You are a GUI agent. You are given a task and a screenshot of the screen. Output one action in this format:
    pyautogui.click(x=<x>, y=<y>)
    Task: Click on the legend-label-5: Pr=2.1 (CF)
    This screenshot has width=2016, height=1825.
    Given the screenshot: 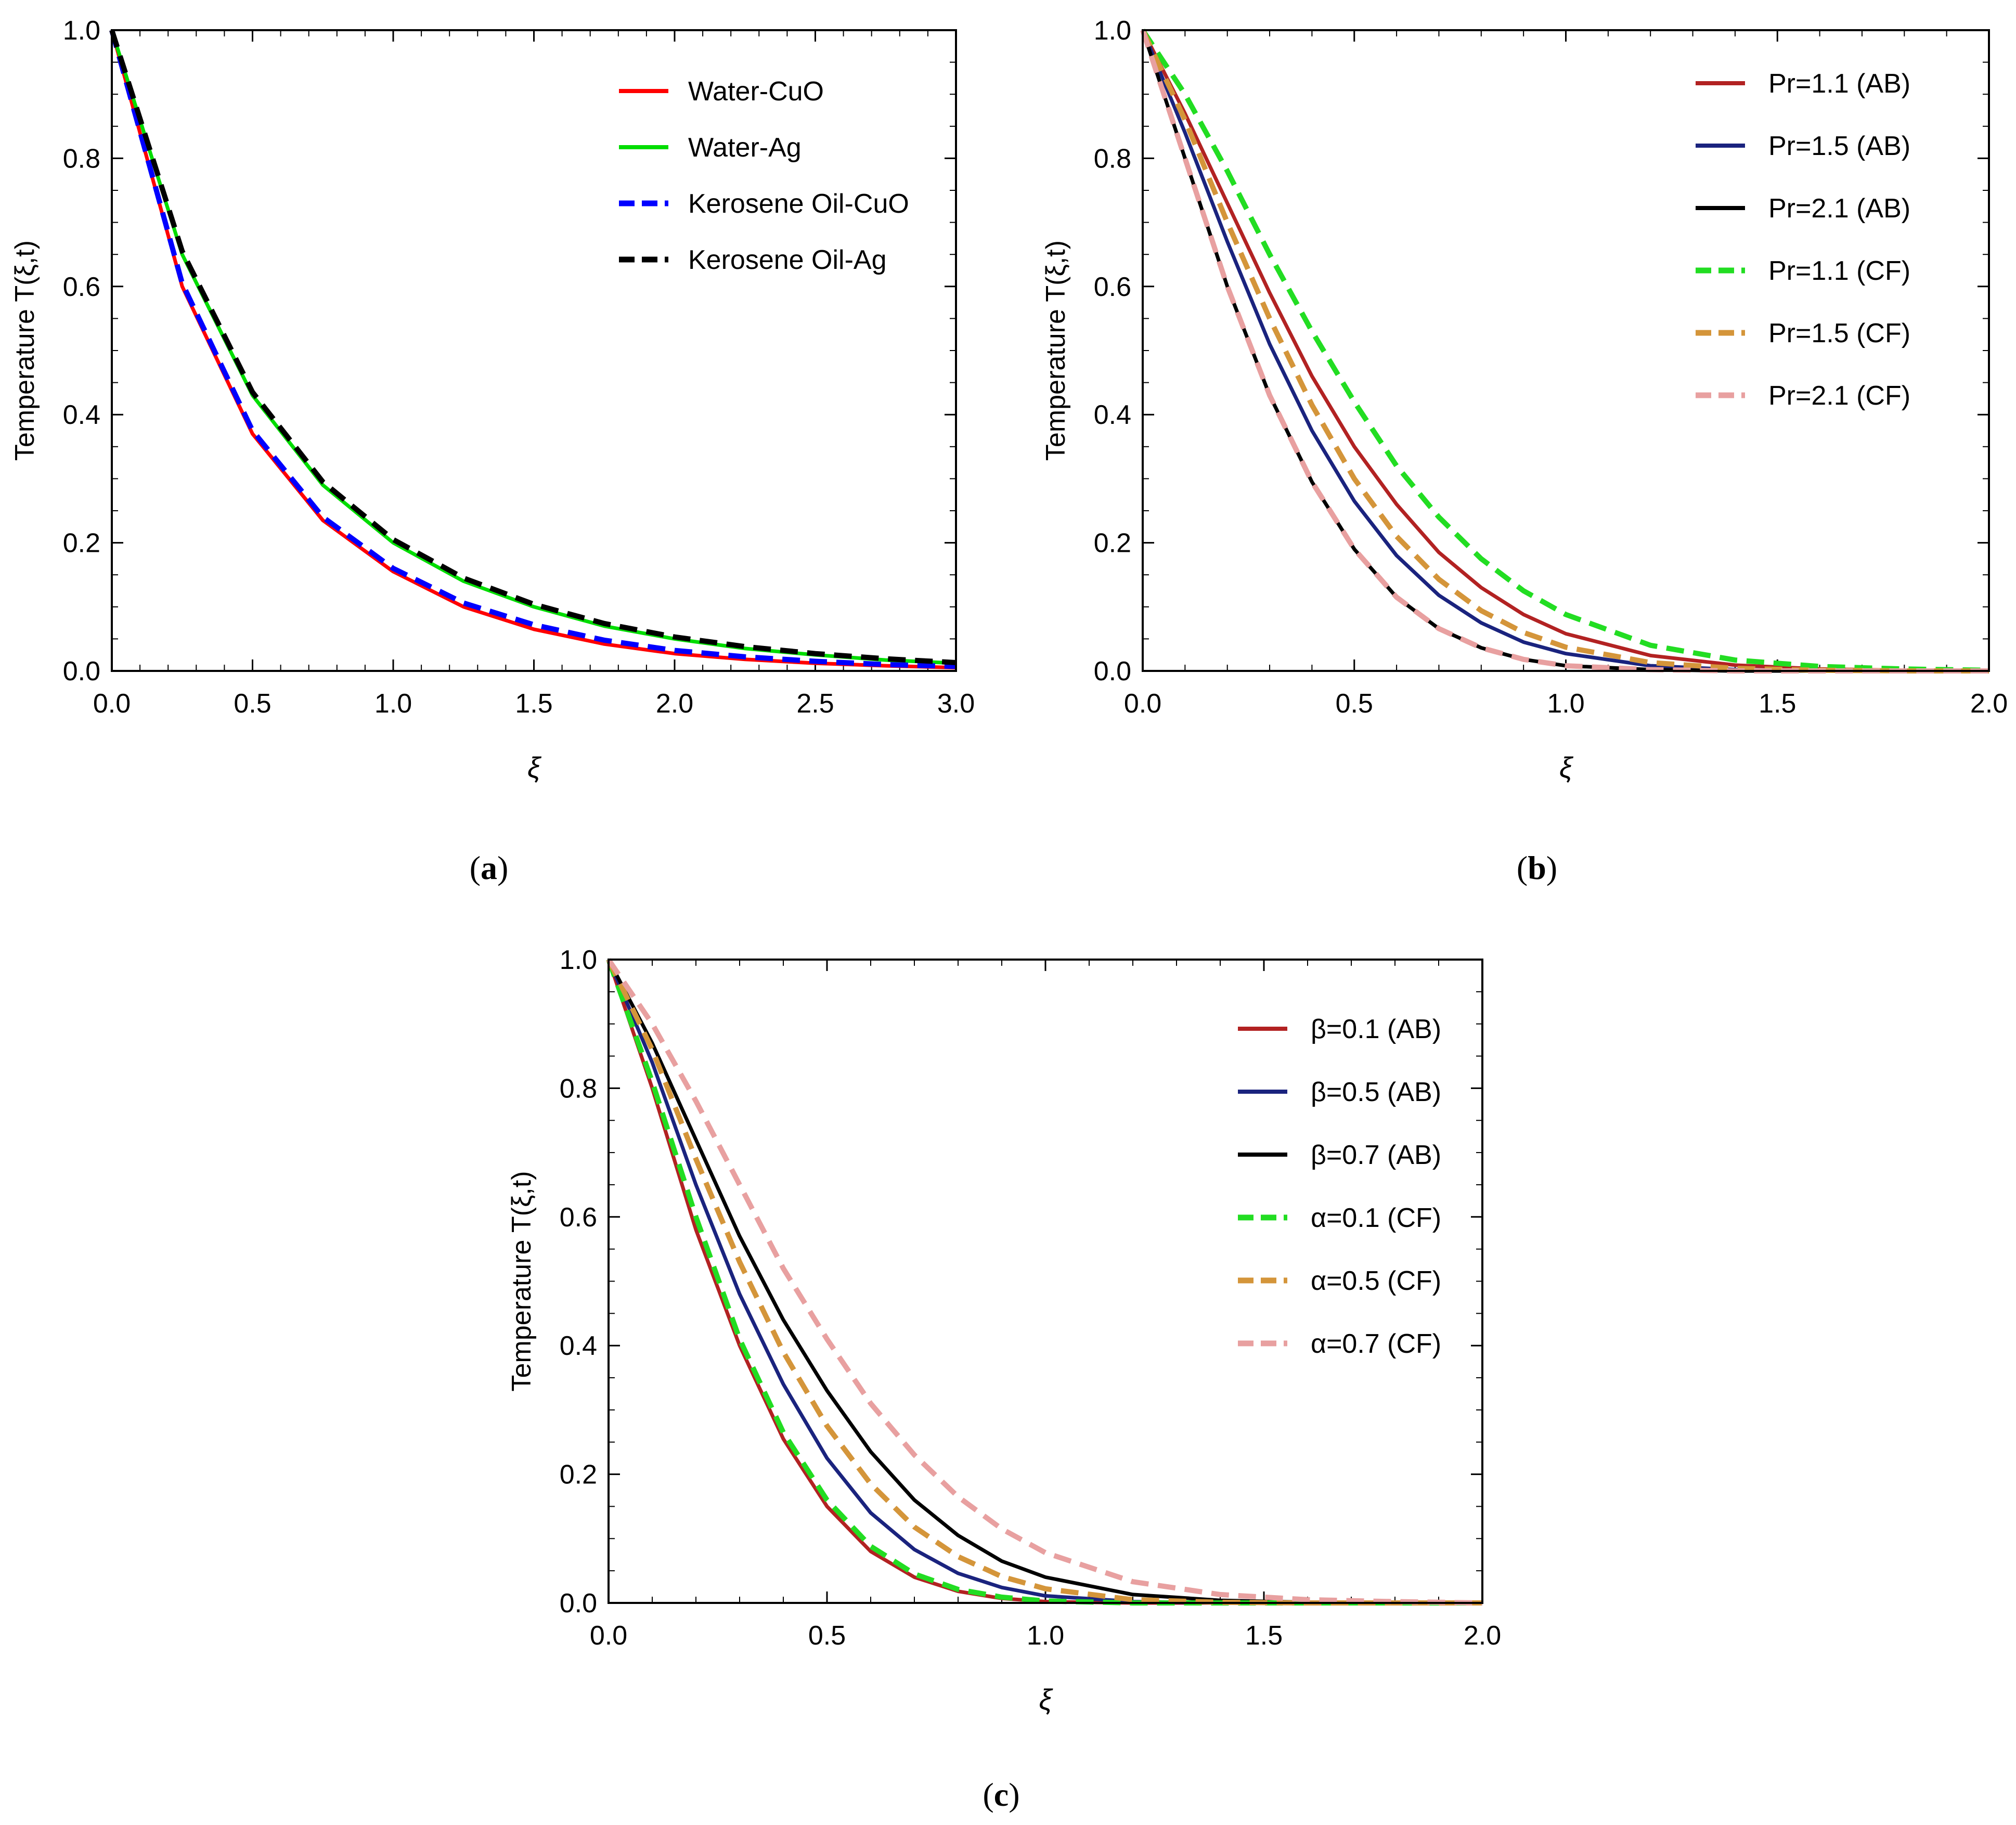 What is the action you would take?
    pyautogui.click(x=1839, y=396)
    